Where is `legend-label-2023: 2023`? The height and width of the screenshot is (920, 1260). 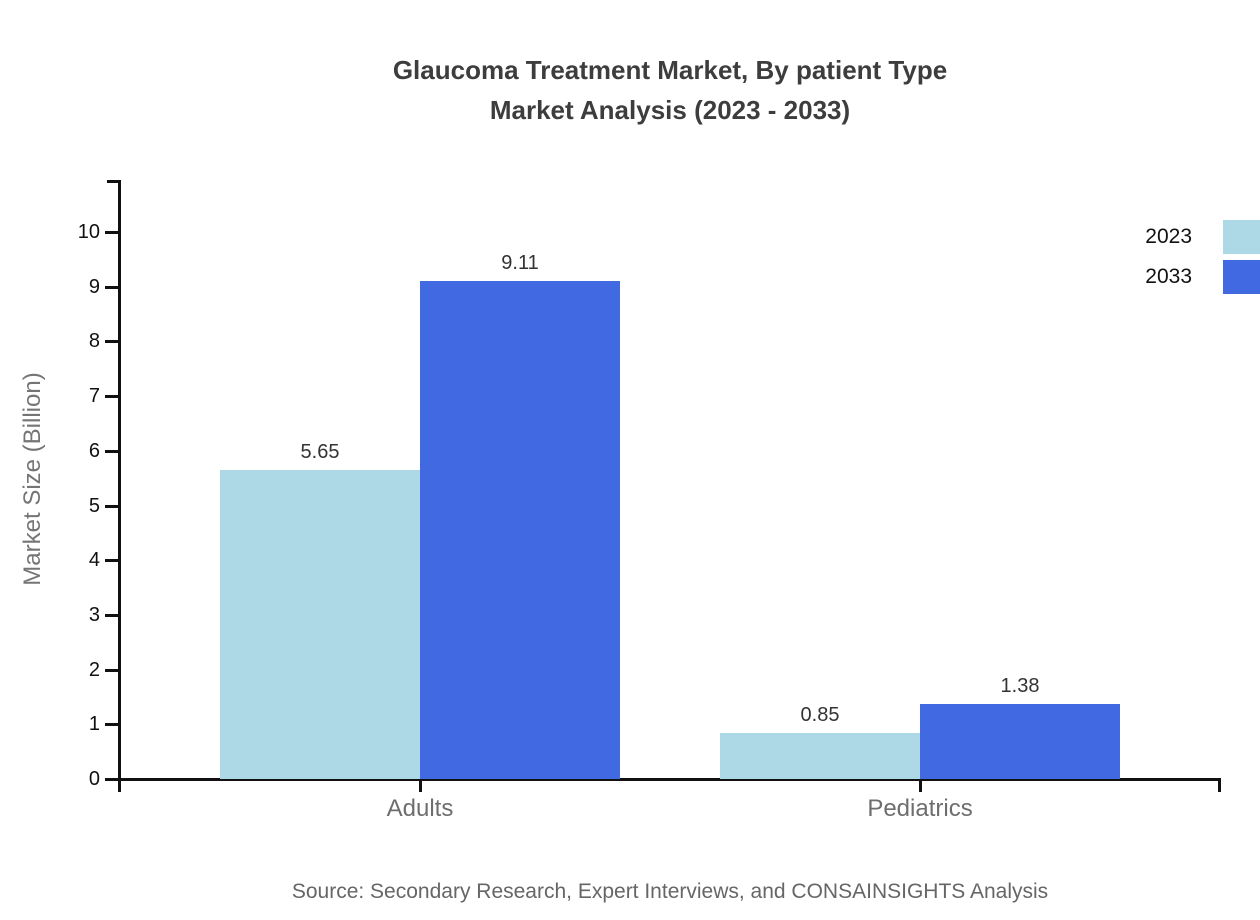
legend-label-2023: 2023 is located at coordinates (1168, 236).